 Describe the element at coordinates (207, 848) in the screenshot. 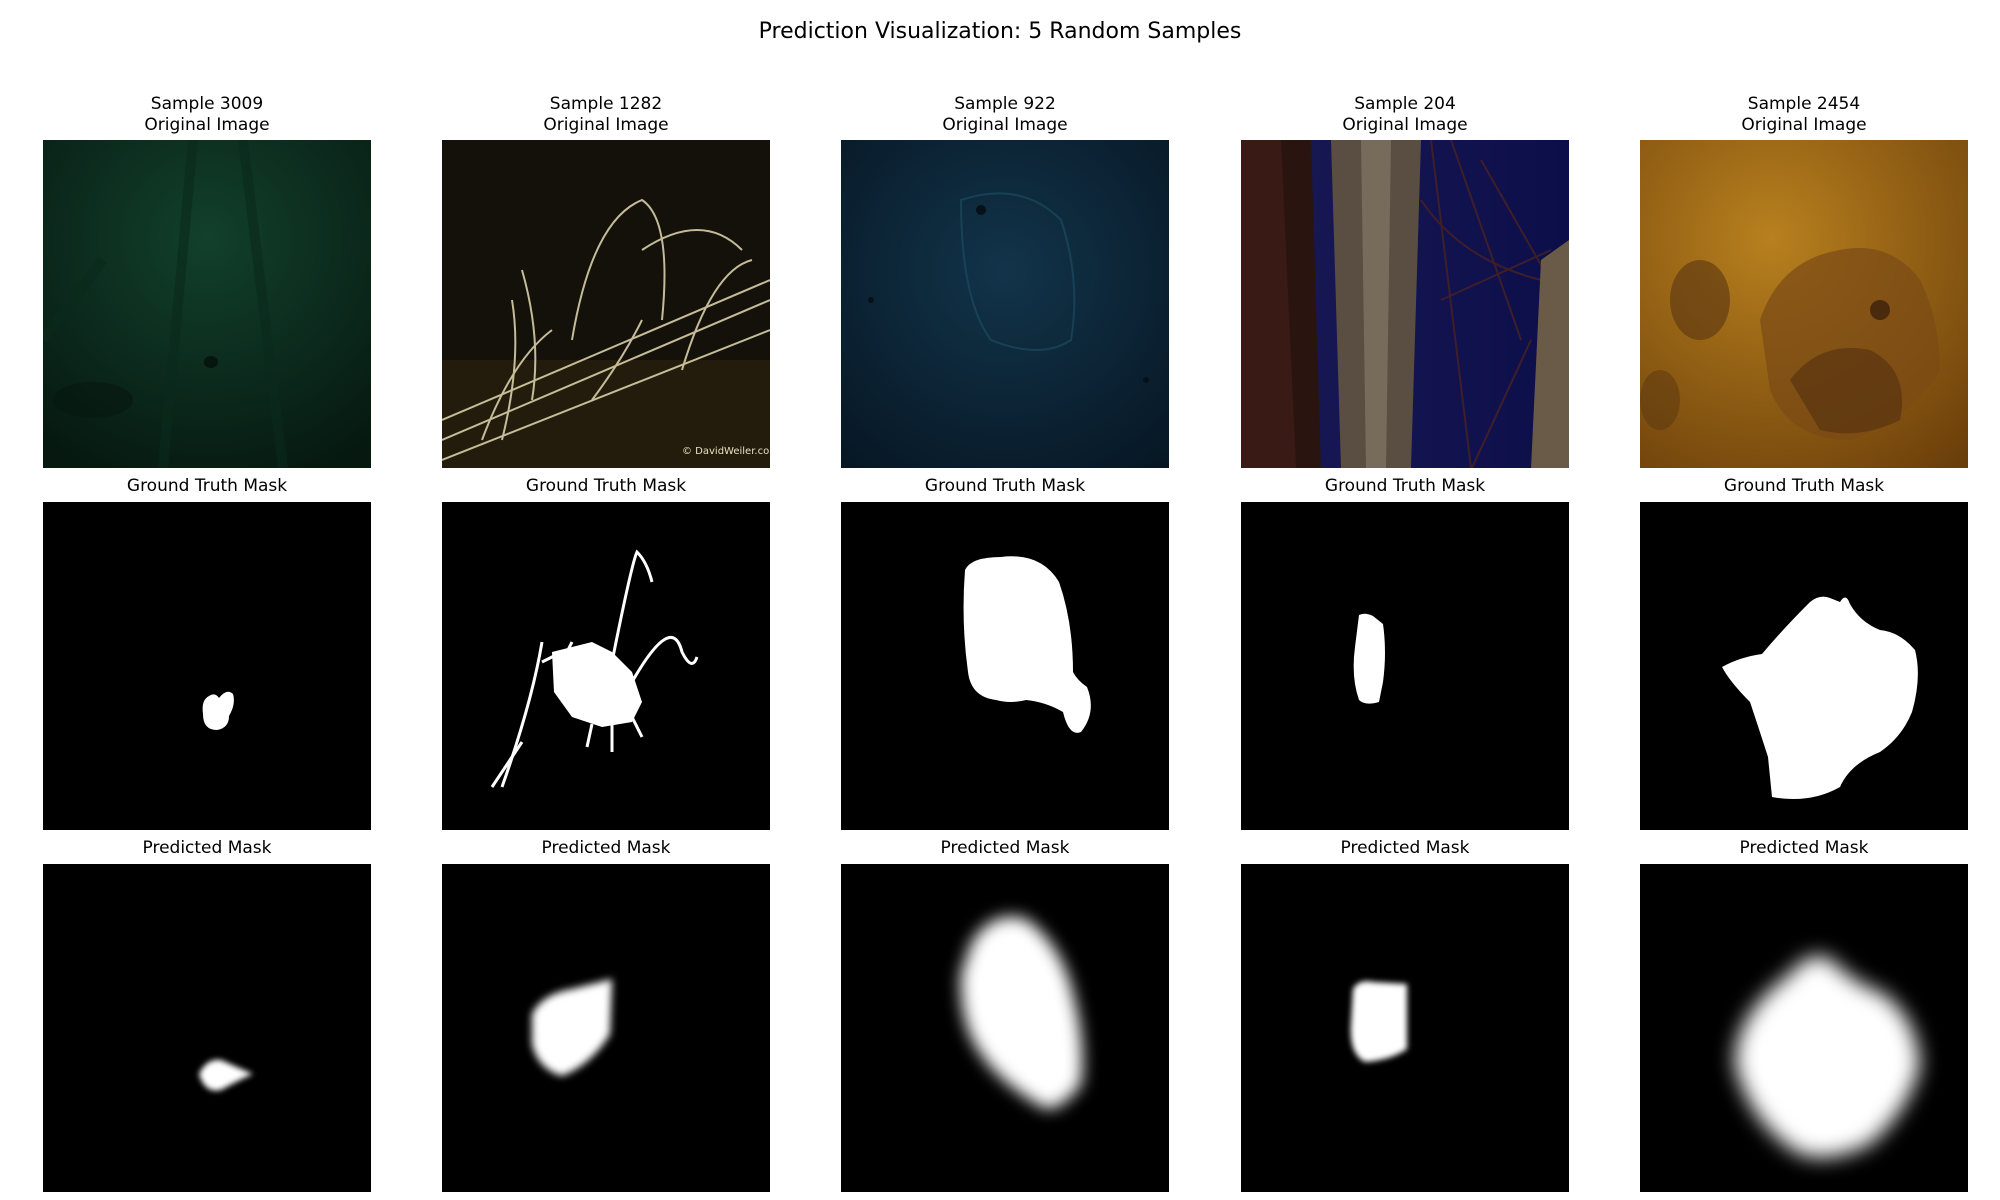

I see `sample-3009-pred-title: Predicted Mask` at that location.